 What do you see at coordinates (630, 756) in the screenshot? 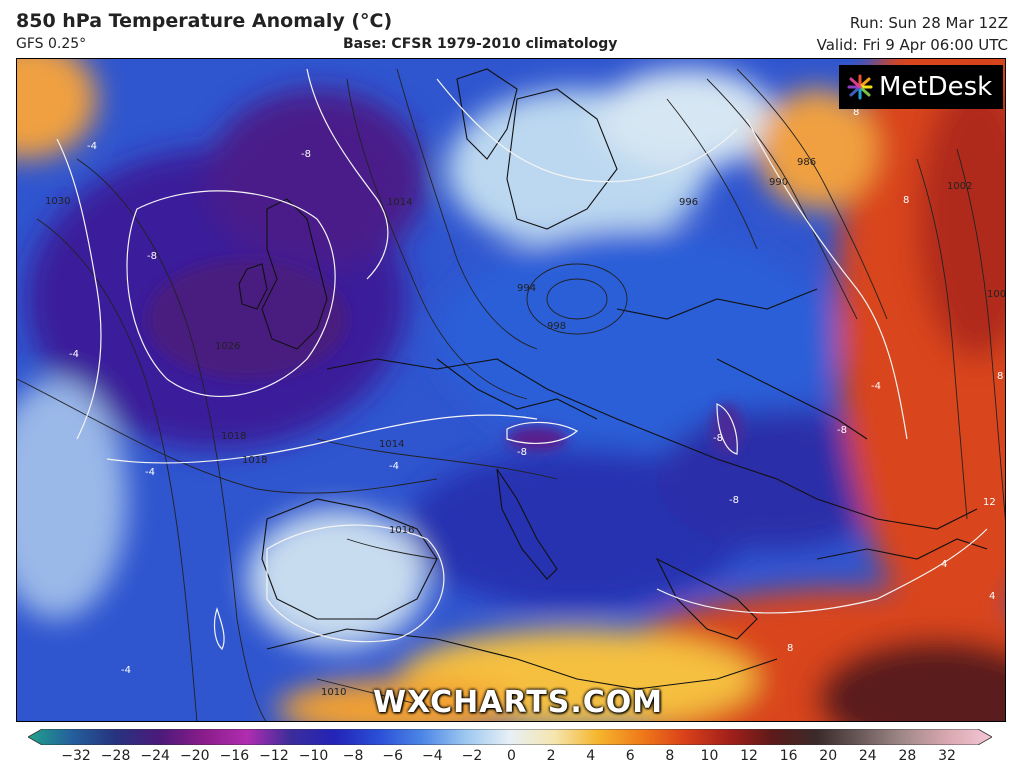
I see `colorbar-tick-label: 6` at bounding box center [630, 756].